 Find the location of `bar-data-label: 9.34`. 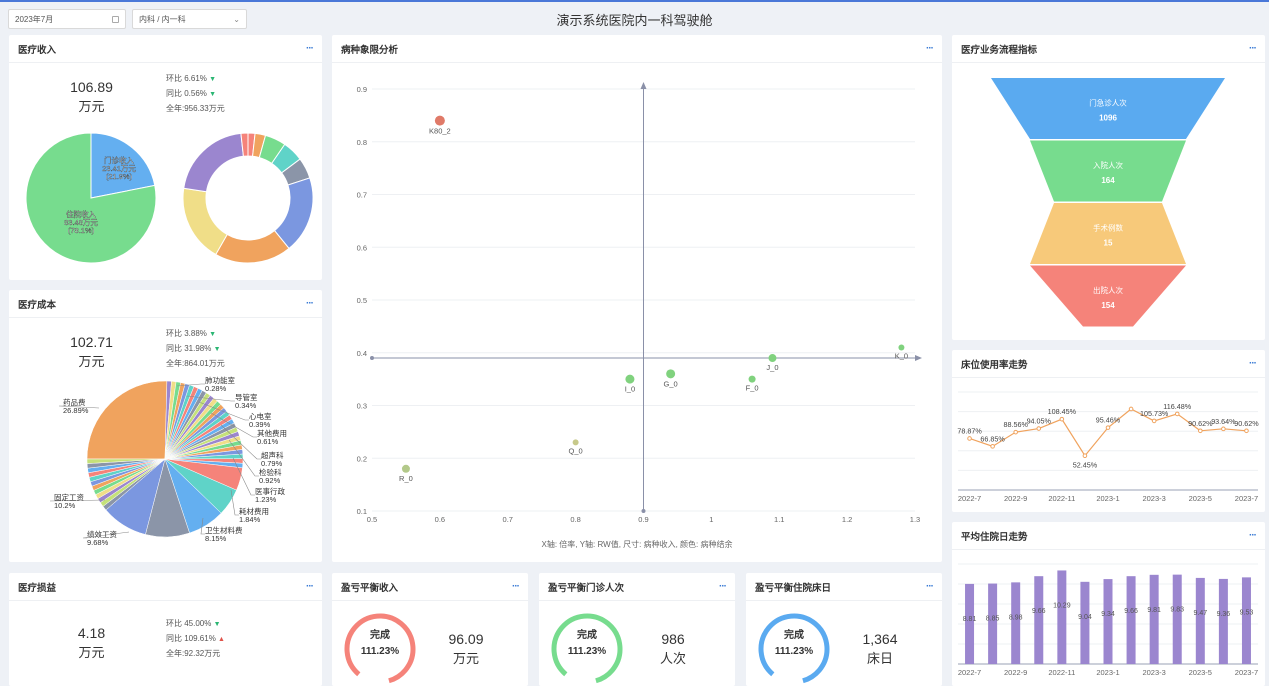

bar-data-label: 9.34 is located at coordinates (1108, 614).